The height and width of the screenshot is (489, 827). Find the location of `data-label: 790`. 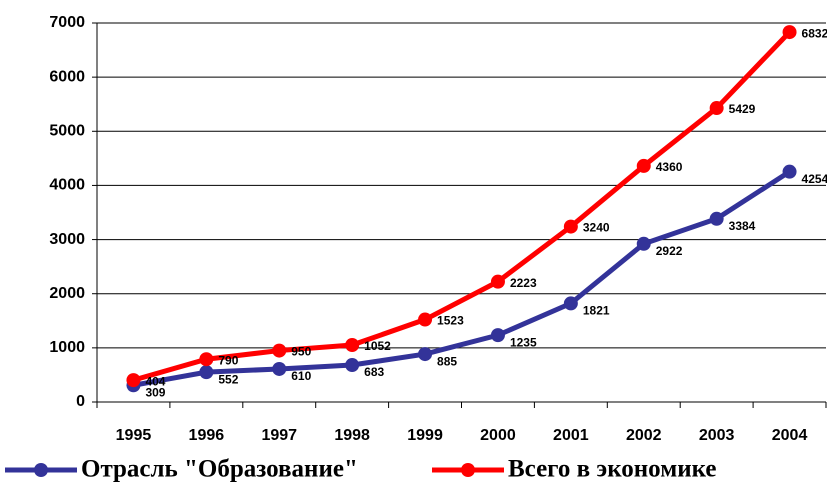

data-label: 790 is located at coordinates (228, 360).